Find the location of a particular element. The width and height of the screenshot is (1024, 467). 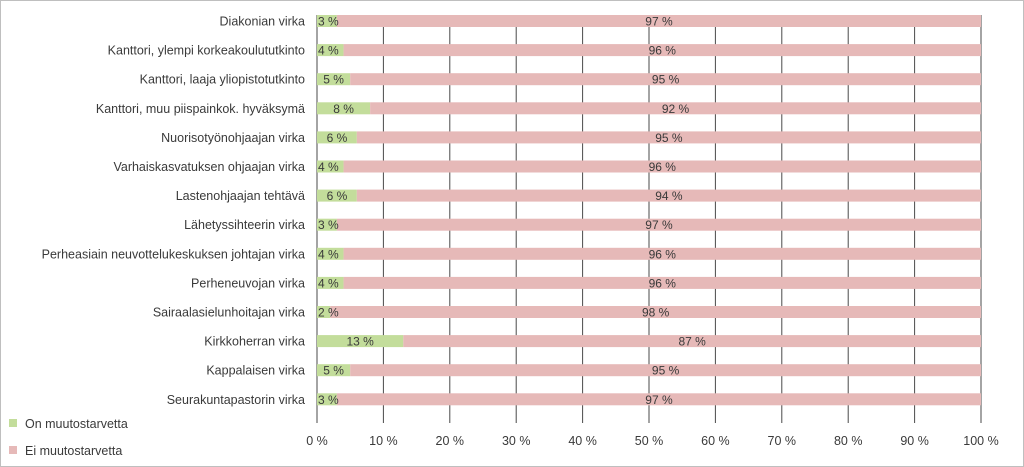

category-label: Seurakuntapastorin virka is located at coordinates (236, 400).